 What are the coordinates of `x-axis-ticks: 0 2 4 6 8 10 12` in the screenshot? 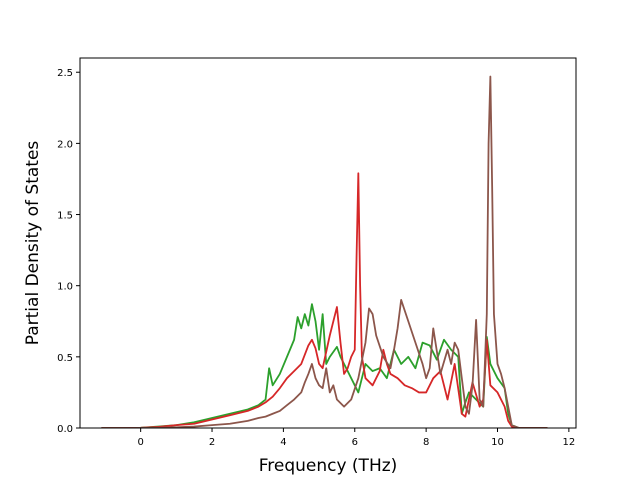 It's located at (356, 438).